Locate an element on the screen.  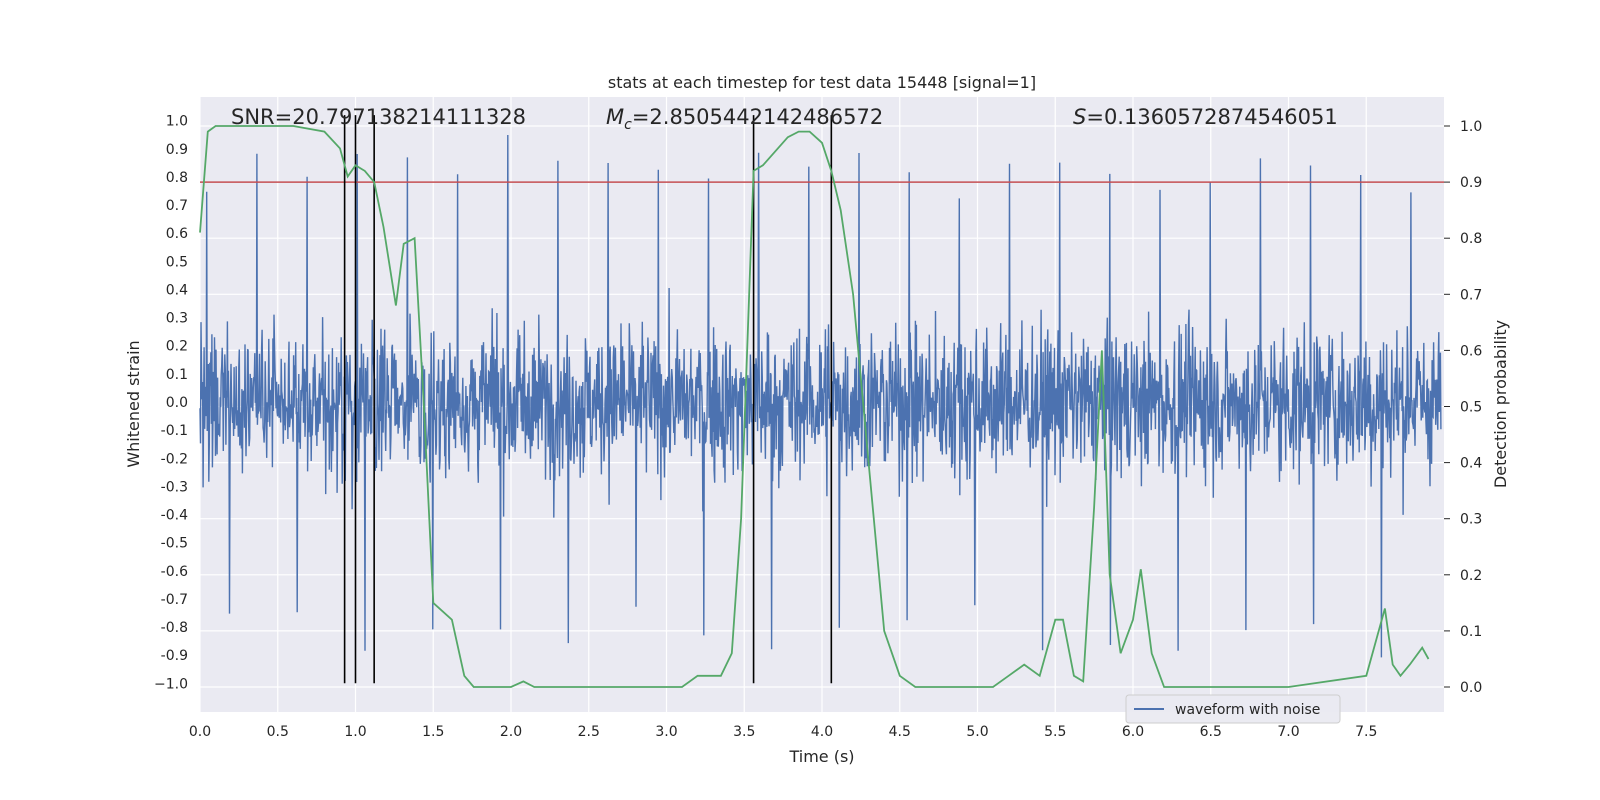
y-tick-label: 0.7 is located at coordinates (177, 206).